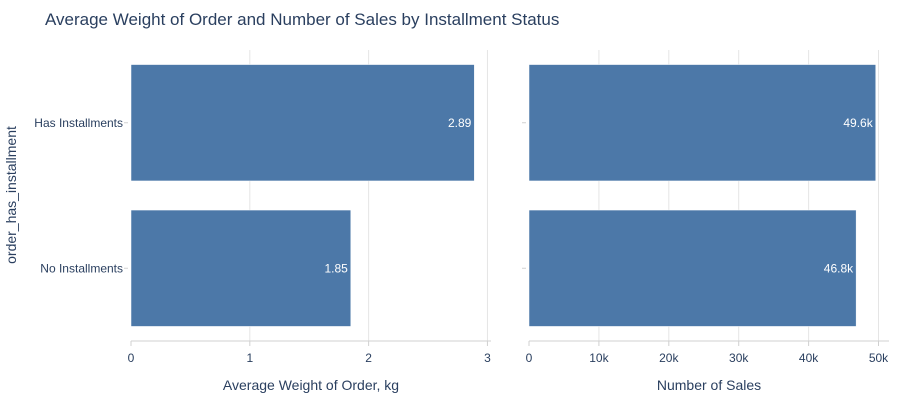 The height and width of the screenshot is (400, 900). I want to click on data-label-0-0: 2.89, so click(460, 123).